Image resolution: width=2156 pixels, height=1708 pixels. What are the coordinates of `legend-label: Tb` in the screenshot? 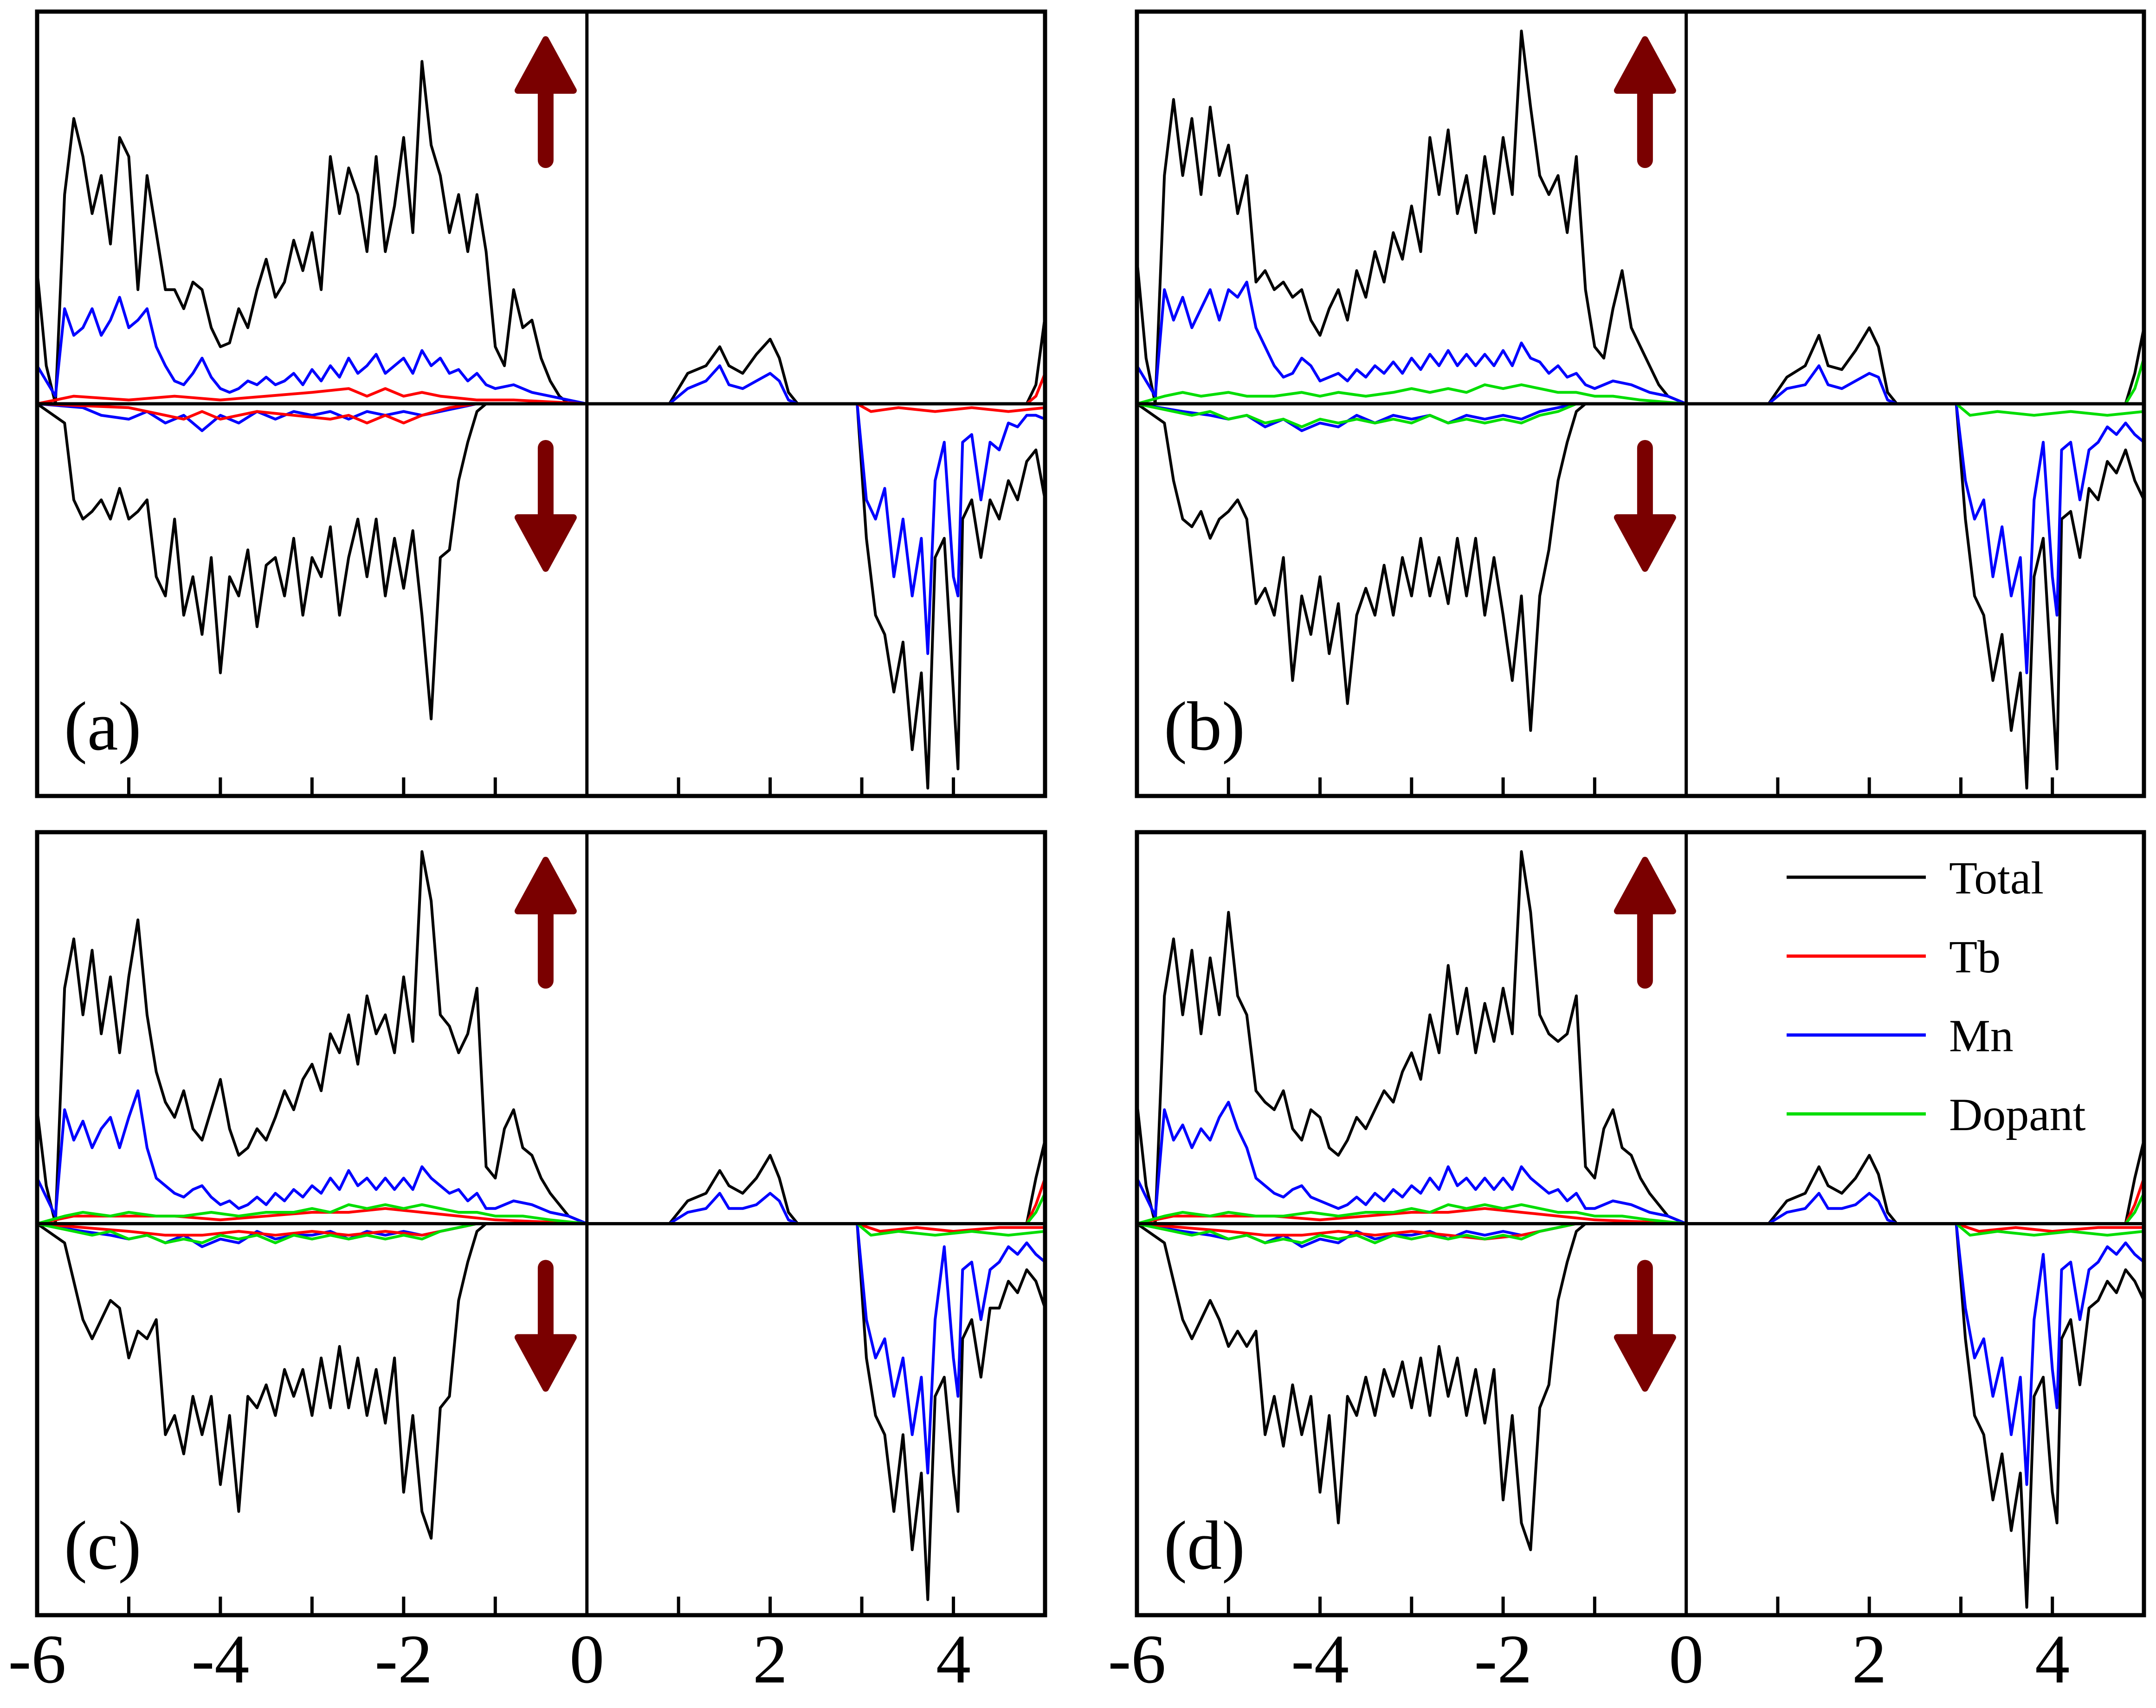 It's located at (1975, 957).